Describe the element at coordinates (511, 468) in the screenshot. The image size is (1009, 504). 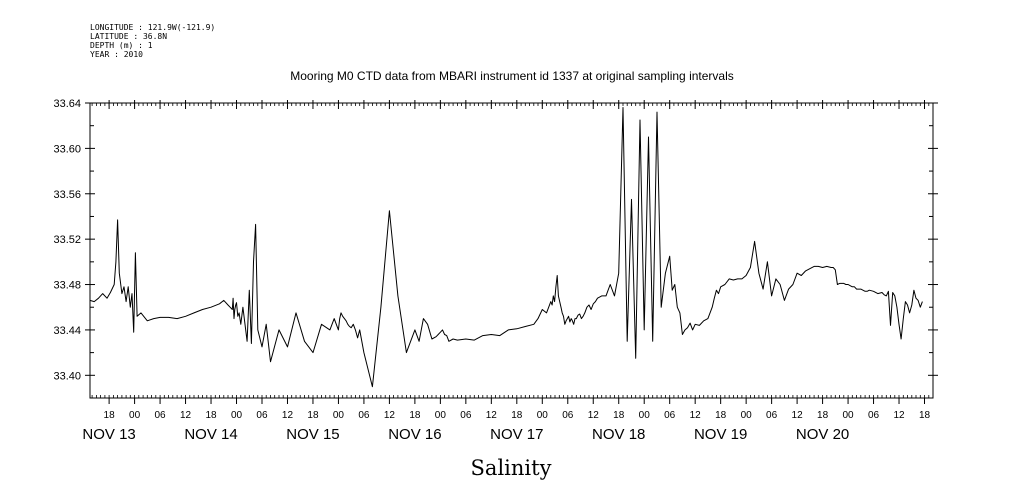
I see `x-axis-label: Salinity` at that location.